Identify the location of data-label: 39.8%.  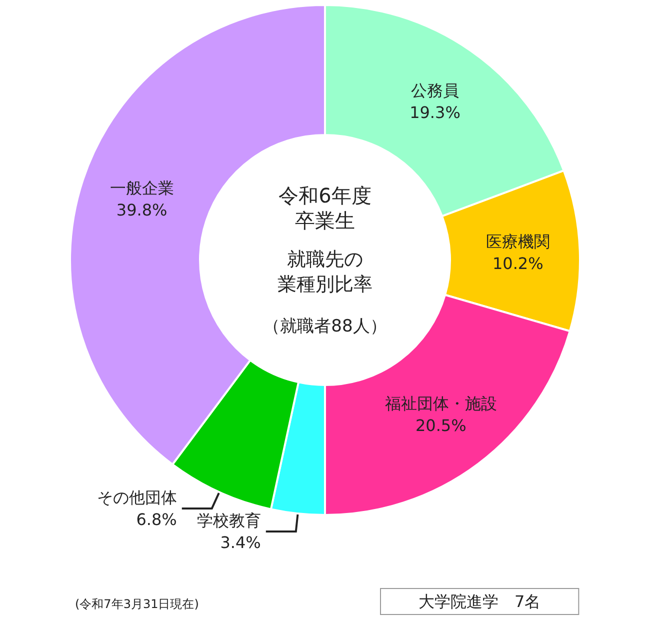
(142, 210).